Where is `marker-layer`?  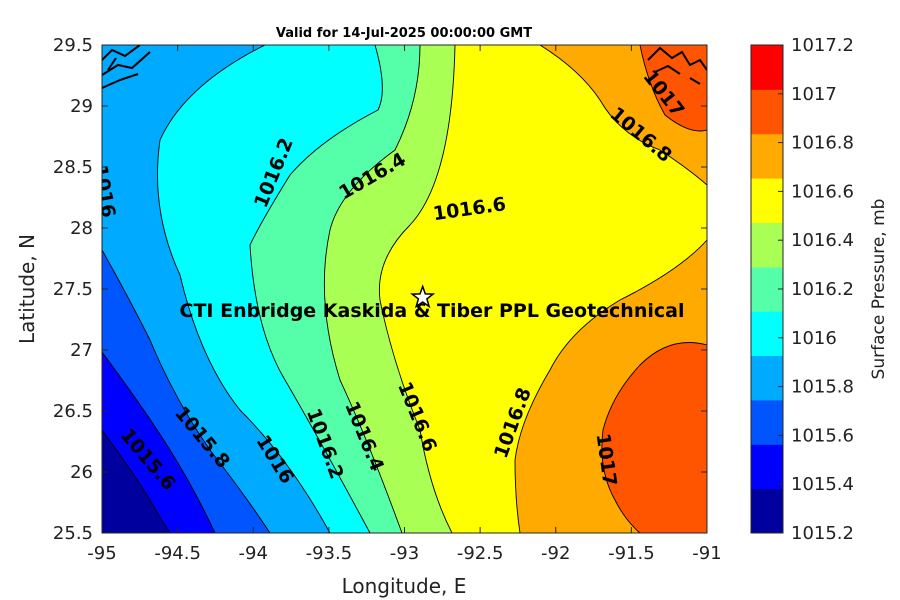
marker-layer is located at coordinates (423, 296).